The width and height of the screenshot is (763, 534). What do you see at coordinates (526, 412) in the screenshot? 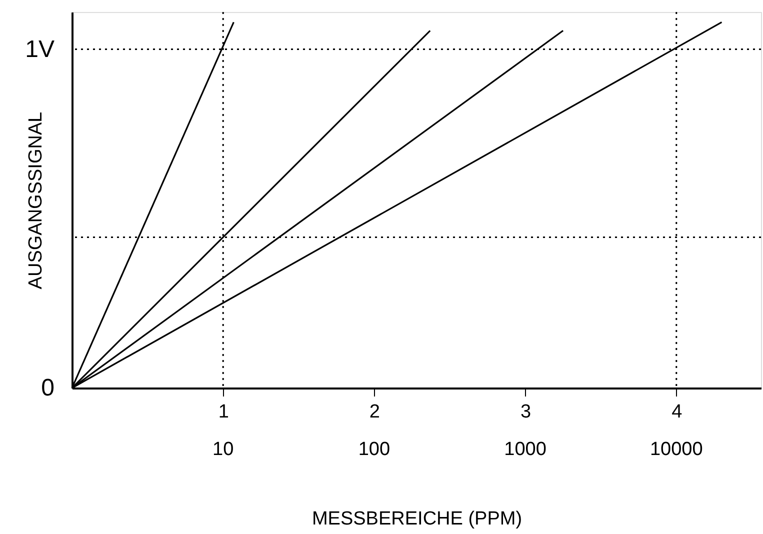
I see `x-tick-label: 3` at bounding box center [526, 412].